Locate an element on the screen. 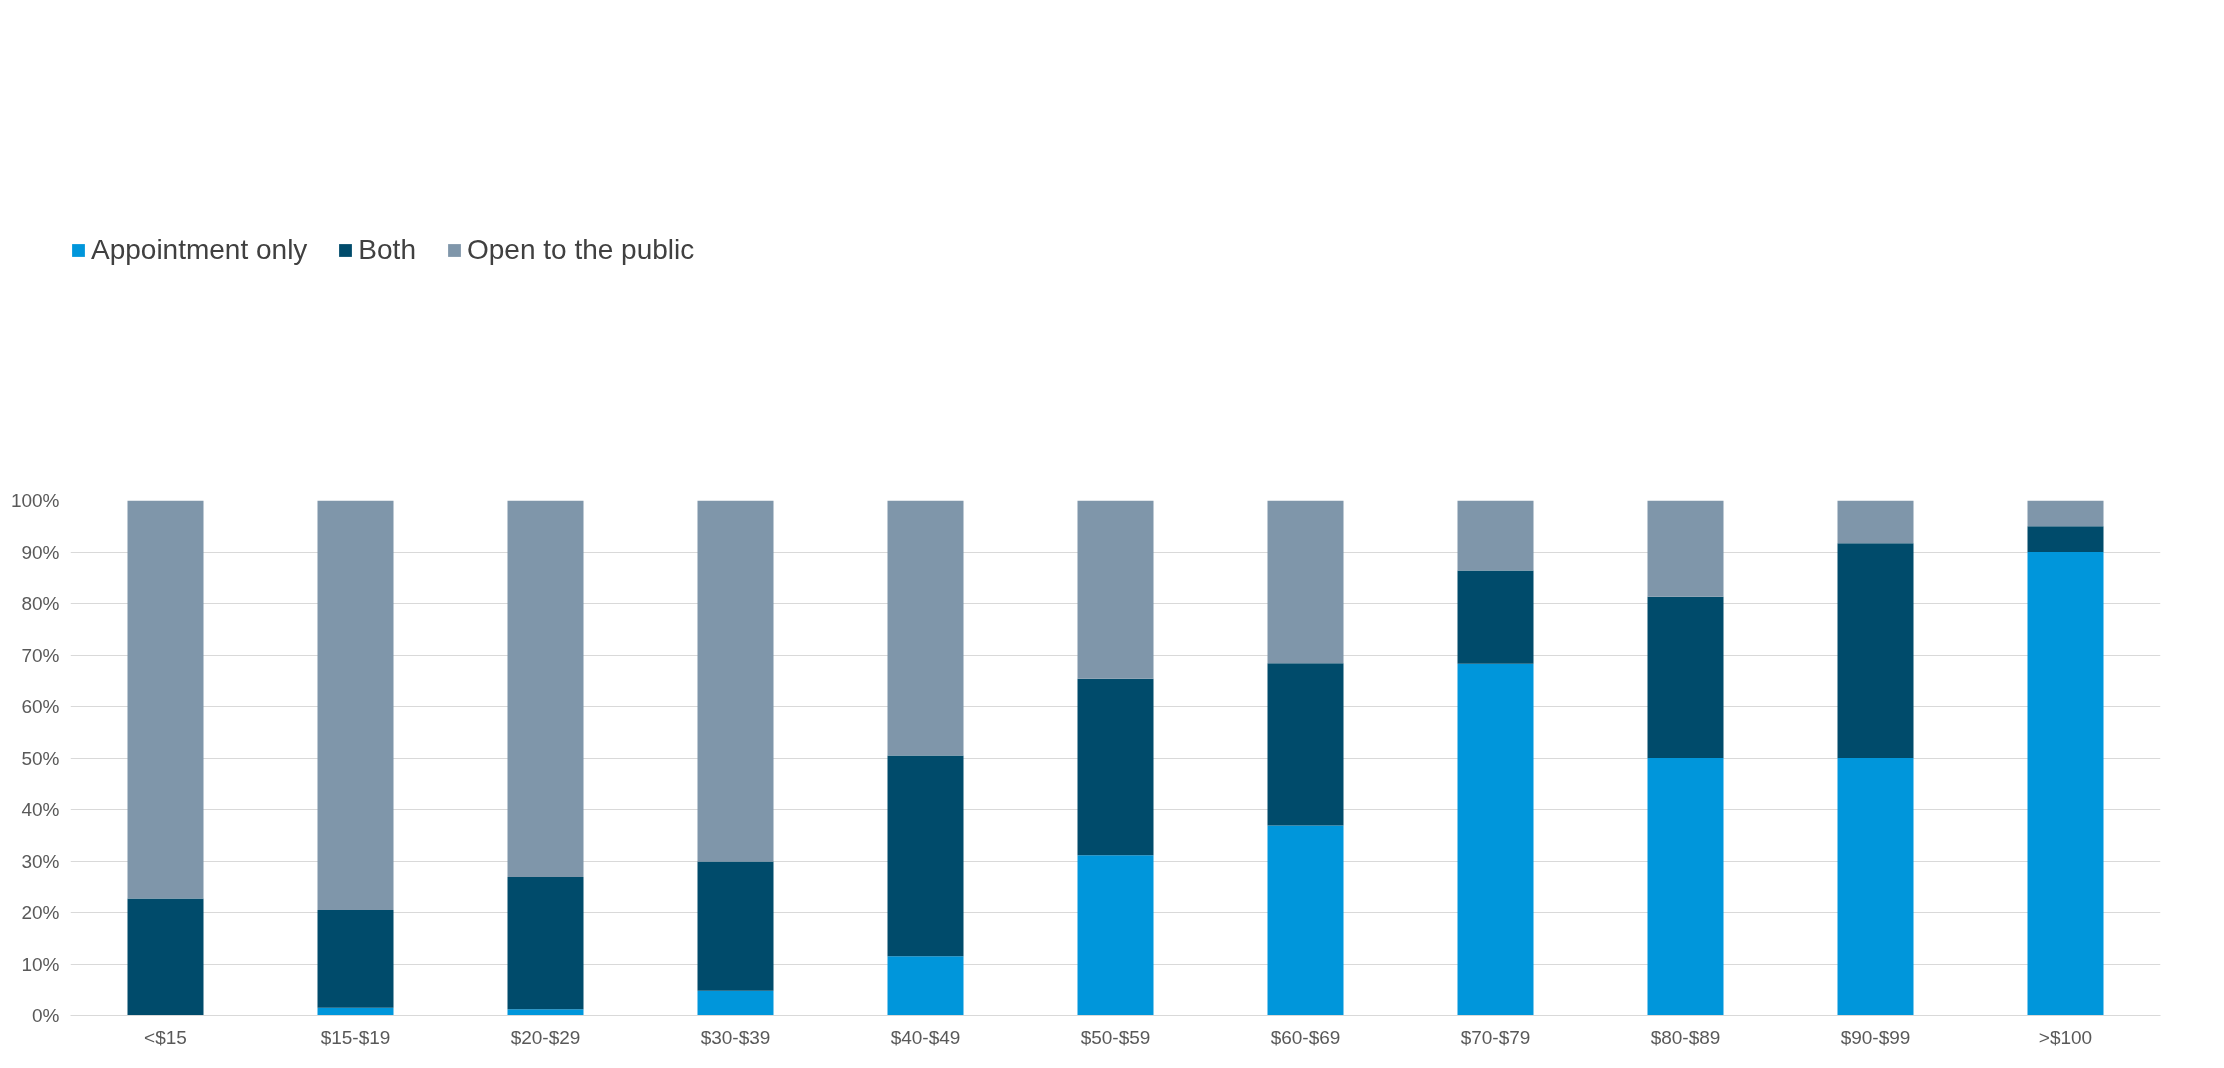 The height and width of the screenshot is (1068, 2224). legend-label: Open to the public is located at coordinates (580, 250).